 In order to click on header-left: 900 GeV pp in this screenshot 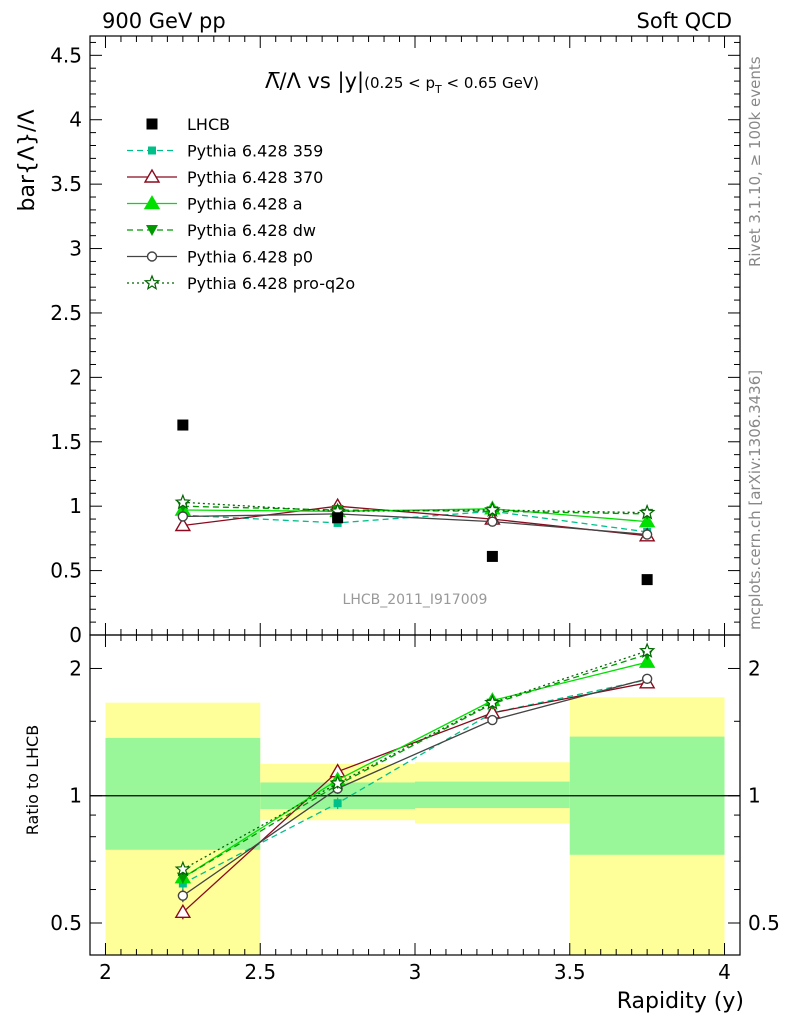, I will do `click(164, 21)`.